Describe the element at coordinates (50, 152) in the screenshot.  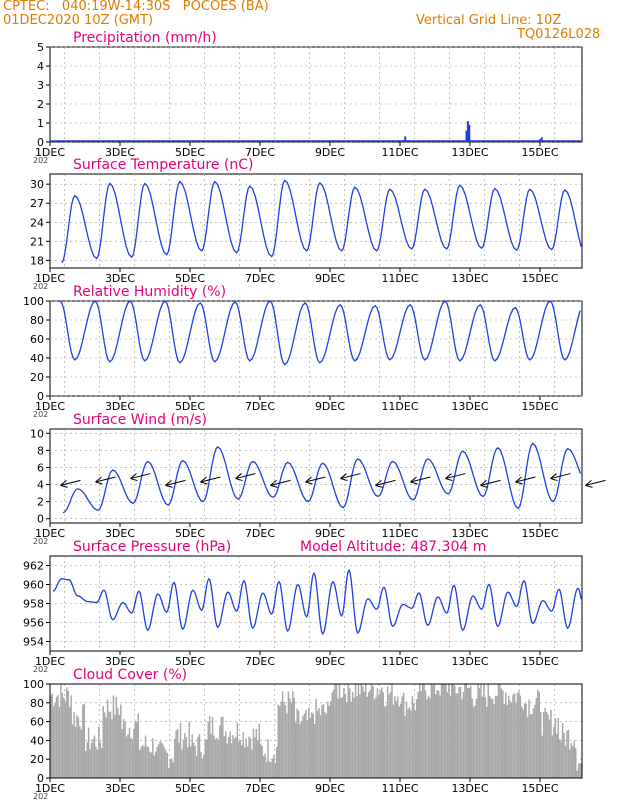
I see `x-tick-label: 1DEC` at that location.